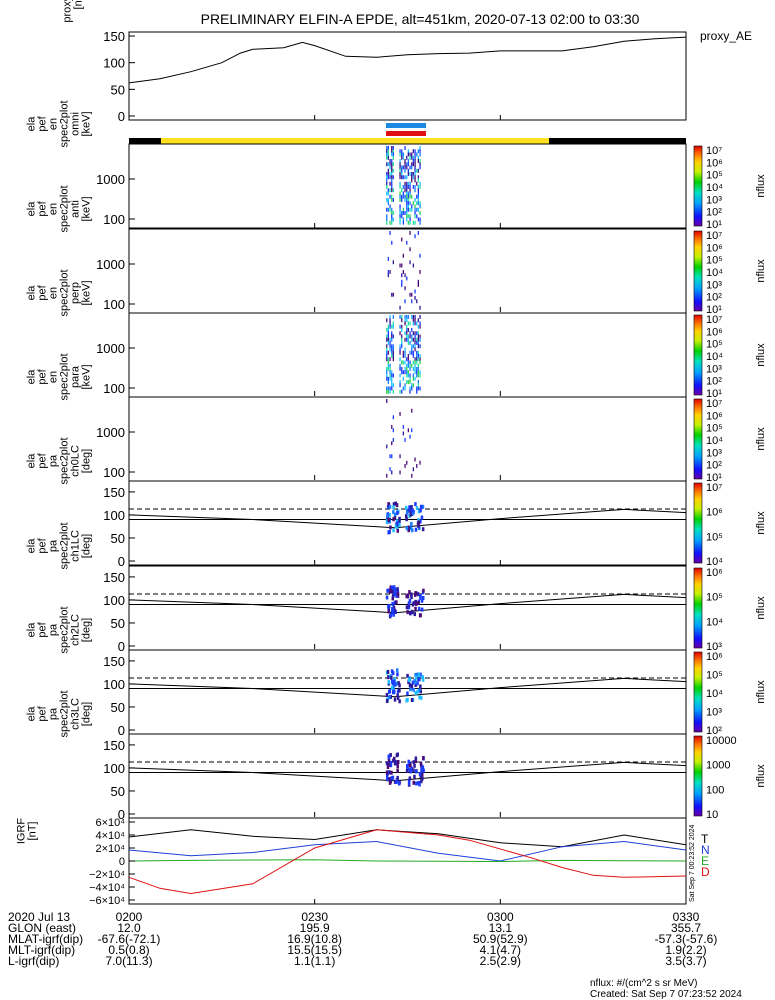  Describe the element at coordinates (107, 888) in the screenshot. I see `y-tick-label: −4×10⁴` at that location.